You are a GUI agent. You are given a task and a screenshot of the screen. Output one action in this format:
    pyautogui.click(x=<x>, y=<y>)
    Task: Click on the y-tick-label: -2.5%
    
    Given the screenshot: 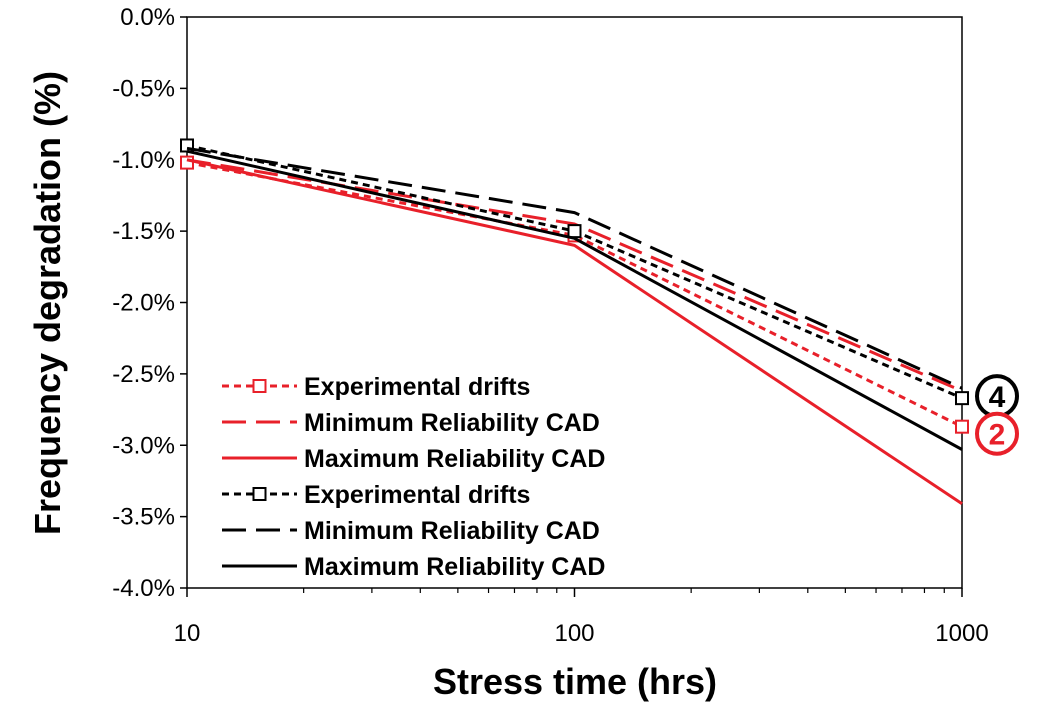 What is the action you would take?
    pyautogui.click(x=143, y=374)
    